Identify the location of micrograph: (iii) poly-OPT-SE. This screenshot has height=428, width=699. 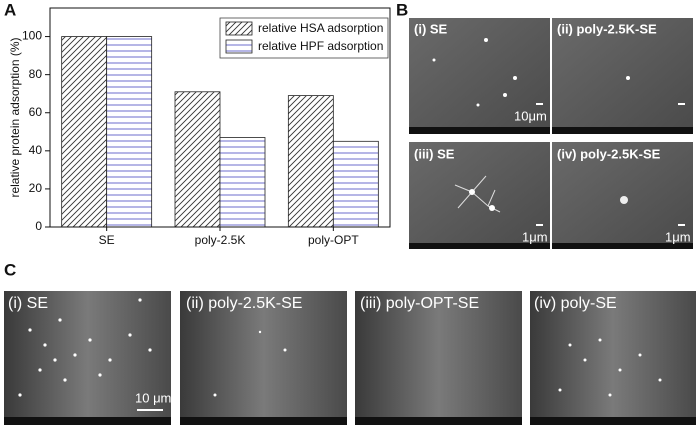
(438, 358).